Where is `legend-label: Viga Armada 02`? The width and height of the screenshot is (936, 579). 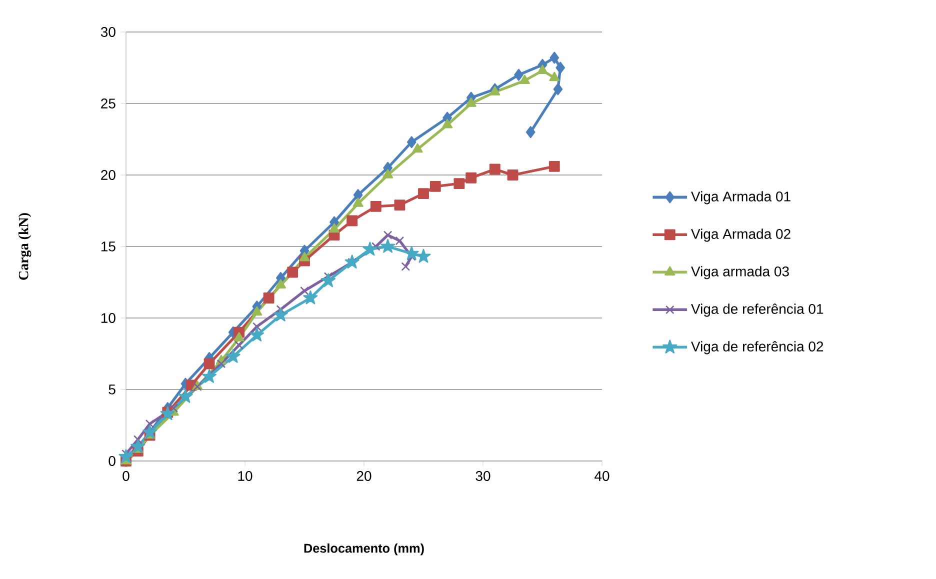
legend-label: Viga Armada 02 is located at coordinates (740, 235).